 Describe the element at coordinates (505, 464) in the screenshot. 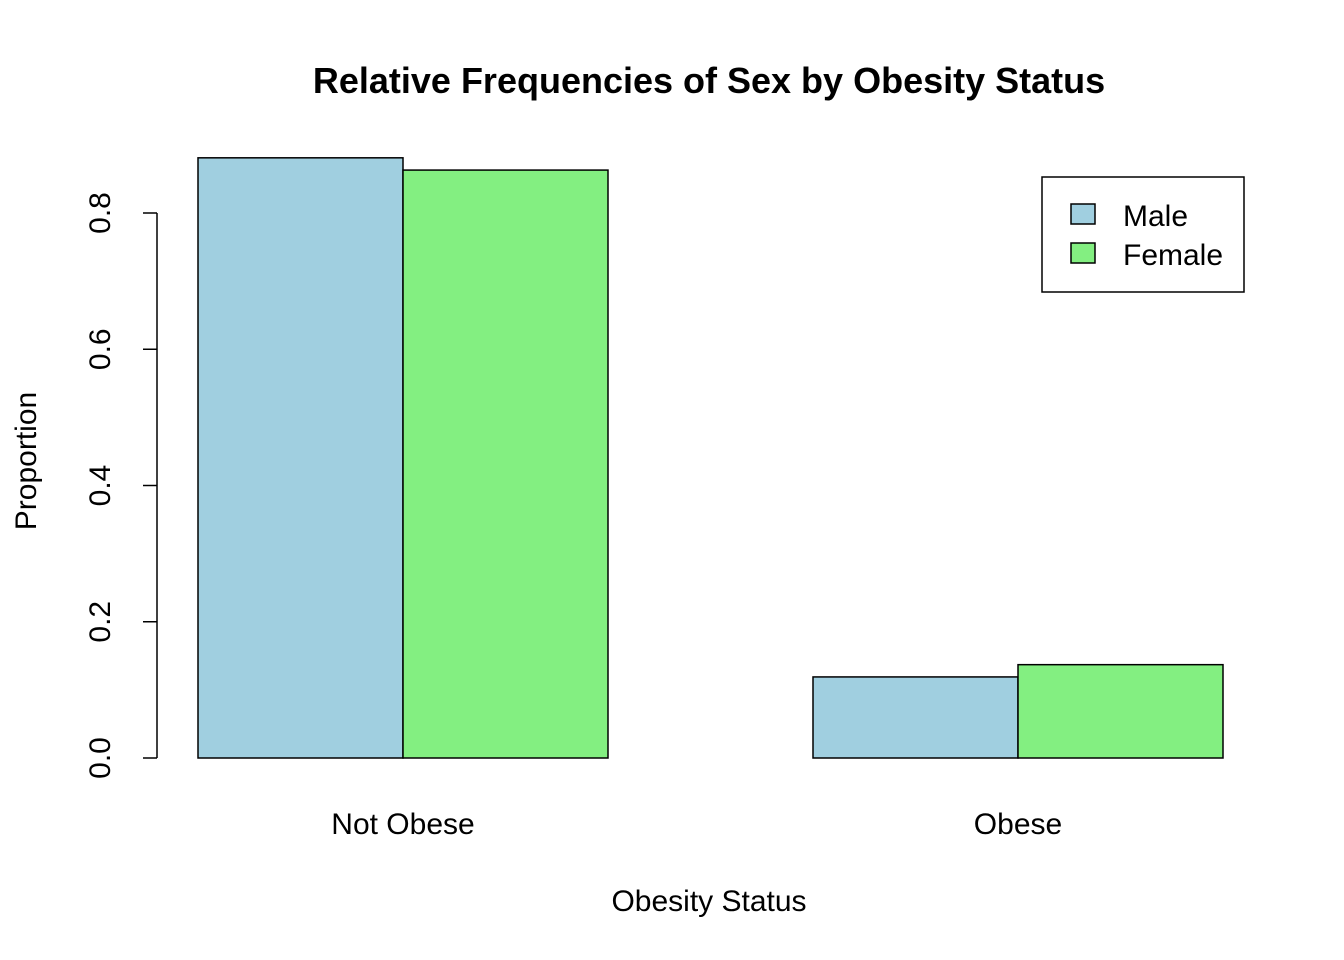

I see `bar-female-not-obese` at that location.